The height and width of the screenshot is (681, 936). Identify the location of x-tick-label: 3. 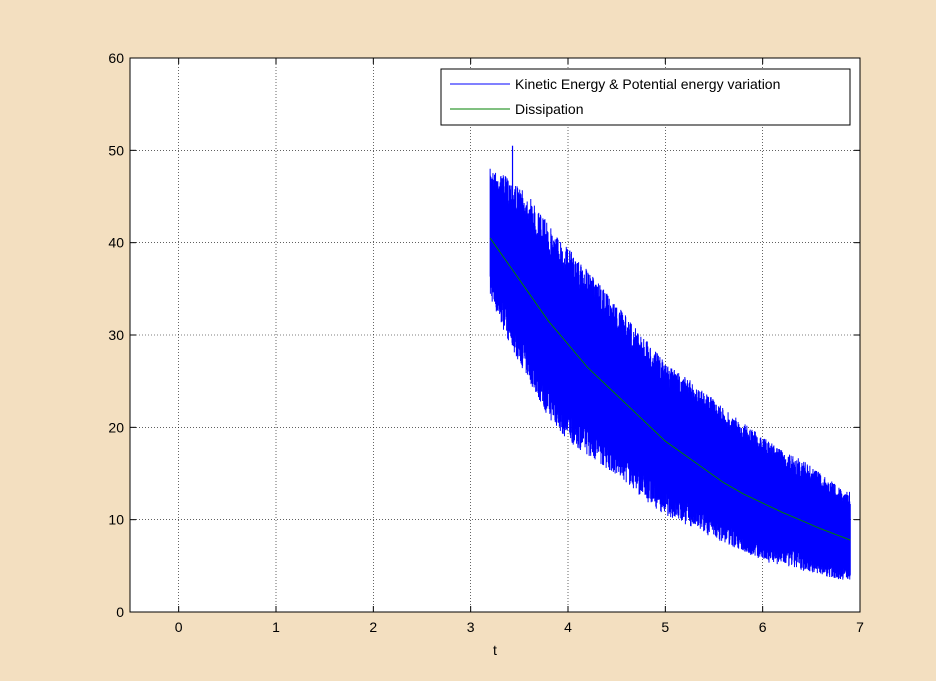
(471, 627).